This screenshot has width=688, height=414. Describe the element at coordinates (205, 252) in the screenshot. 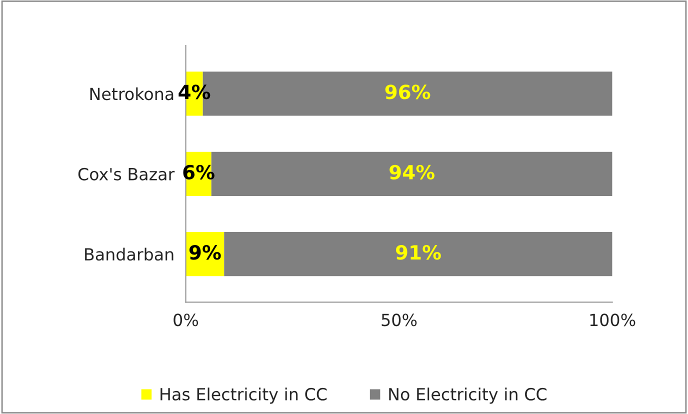

I see `data-label: 9%` at that location.